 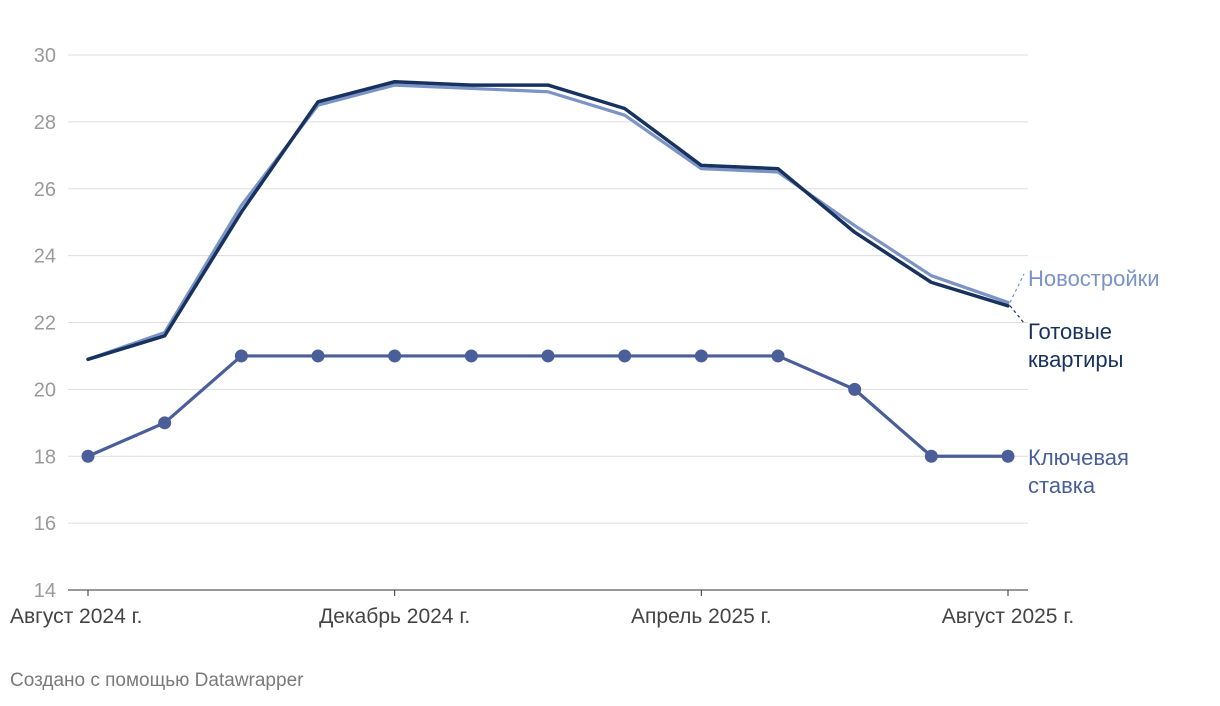 I want to click on y-tick-label: 22, so click(x=45, y=324).